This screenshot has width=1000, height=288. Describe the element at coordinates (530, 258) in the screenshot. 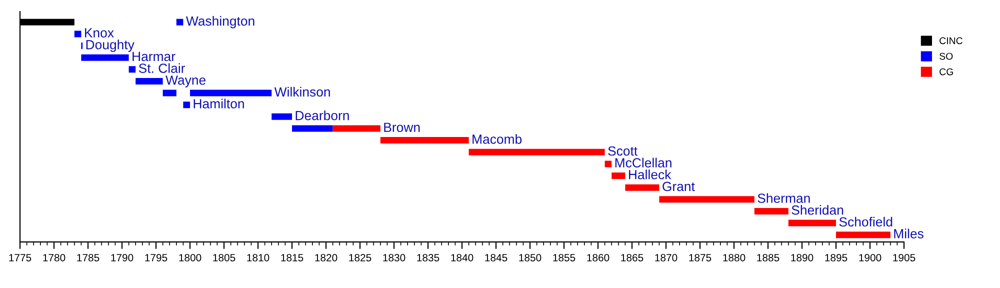

I see `x-tick-label: 1850` at that location.